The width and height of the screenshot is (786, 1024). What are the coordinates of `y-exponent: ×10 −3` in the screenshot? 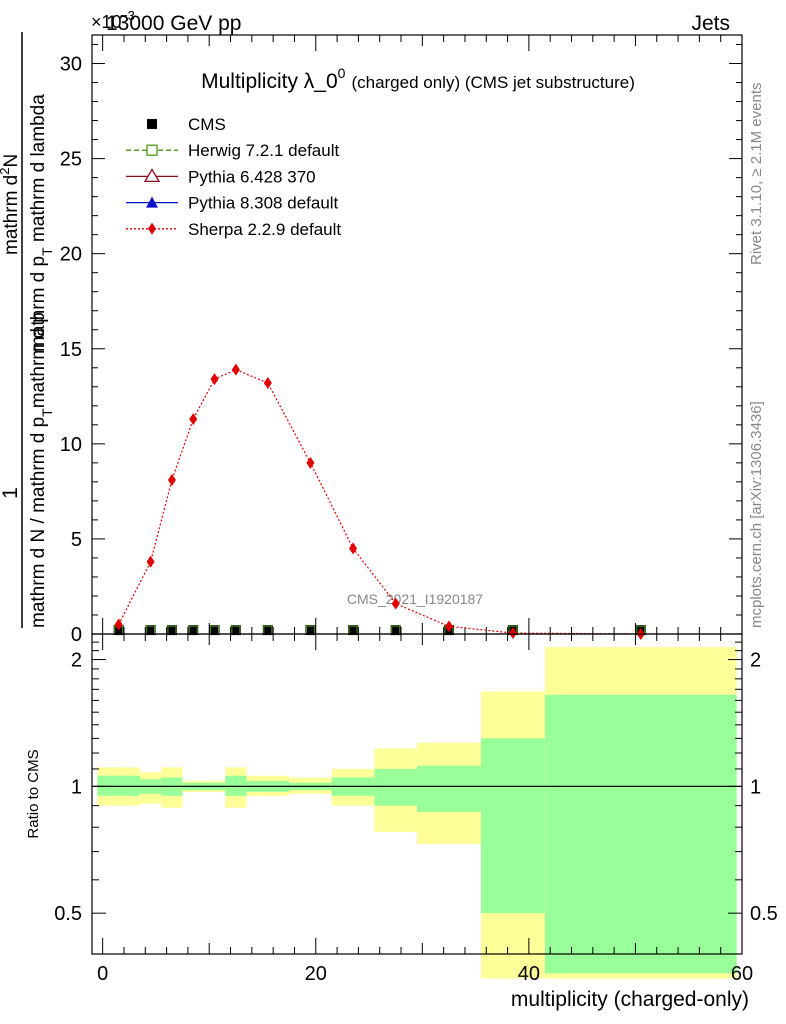 It's located at (113, 20).